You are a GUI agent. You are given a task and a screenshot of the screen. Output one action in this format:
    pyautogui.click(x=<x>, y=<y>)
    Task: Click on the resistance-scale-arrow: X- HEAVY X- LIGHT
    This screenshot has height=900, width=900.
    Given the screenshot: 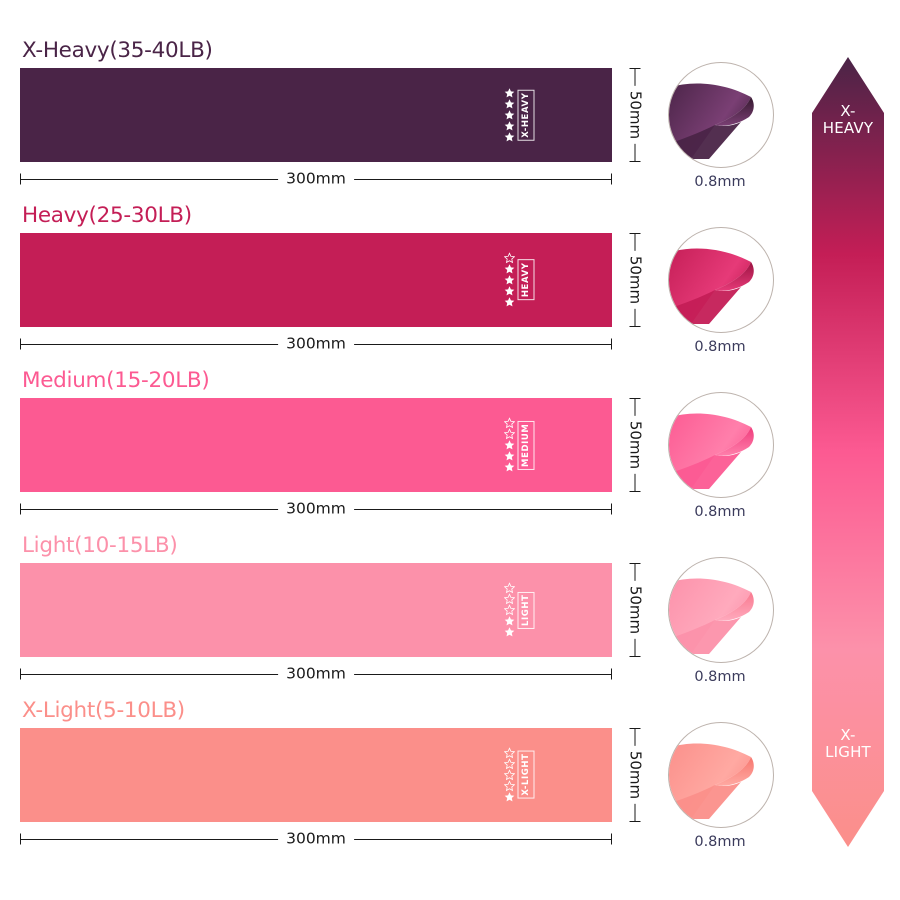 What is the action you would take?
    pyautogui.click(x=848, y=452)
    